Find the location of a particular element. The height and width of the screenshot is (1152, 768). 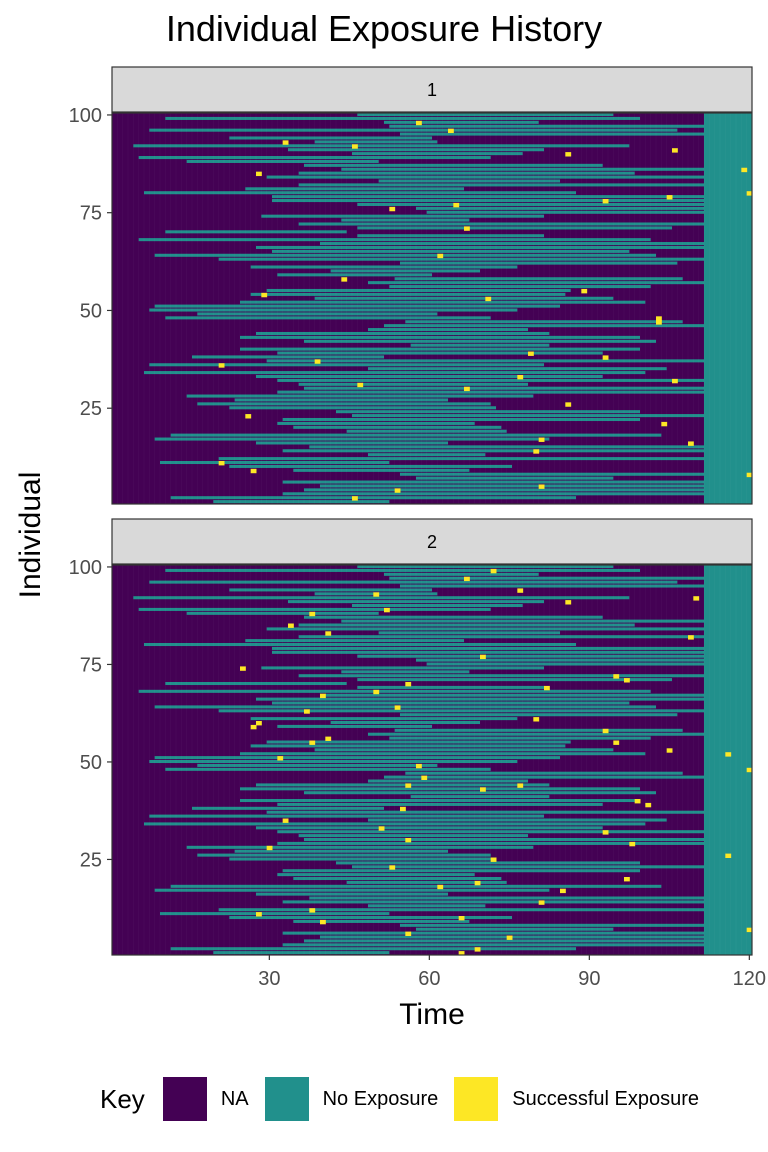

legend-label-successful-exposure: Successful Exposure is located at coordinates (605, 1098).